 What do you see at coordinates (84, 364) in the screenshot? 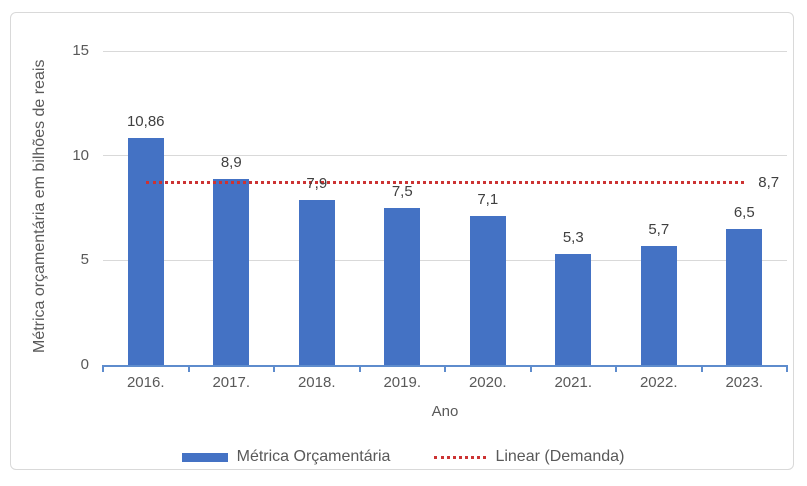
I see `y-tick-label: 0` at bounding box center [84, 364].